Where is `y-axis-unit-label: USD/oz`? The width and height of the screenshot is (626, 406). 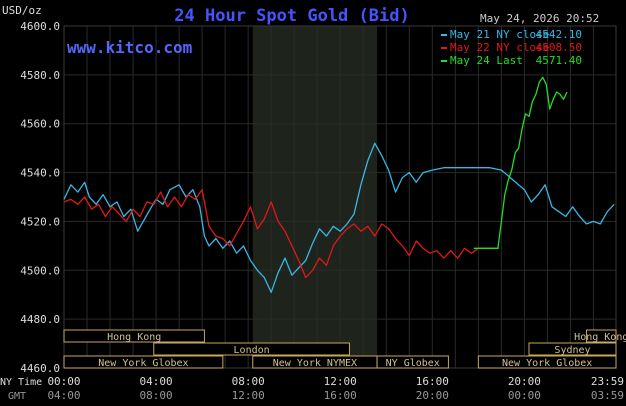
y-axis-unit-label: USD/oz is located at coordinates (22, 10).